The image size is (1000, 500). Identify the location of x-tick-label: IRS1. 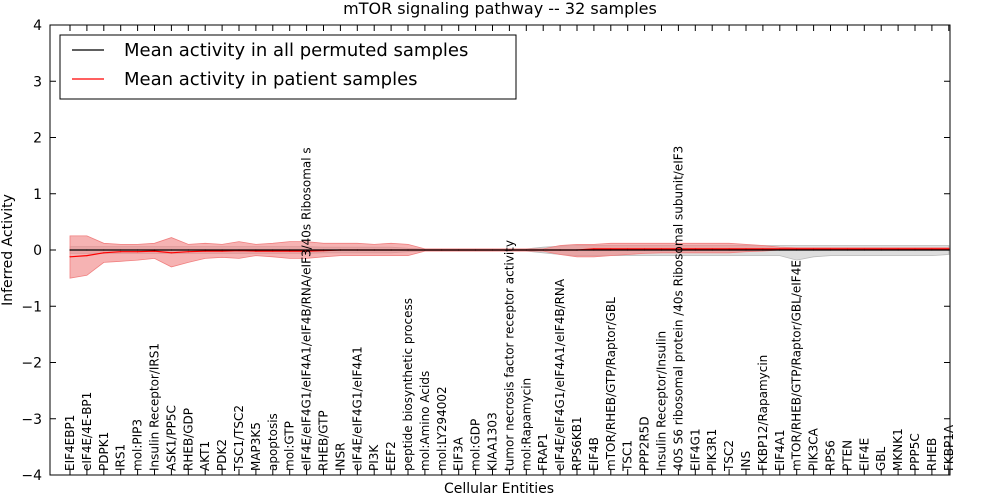
(121, 457).